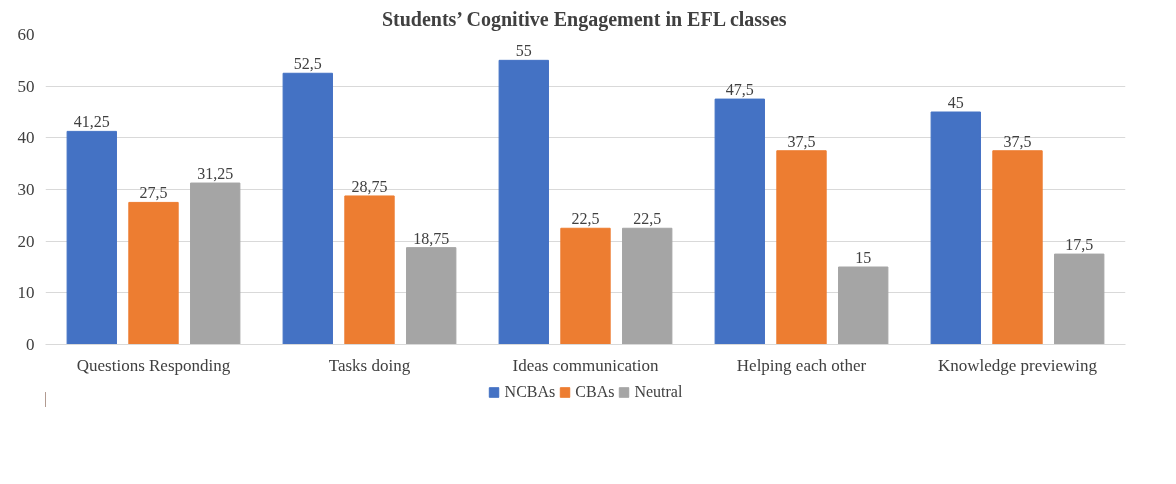  I want to click on y-tick-label: 60, so click(26, 34).